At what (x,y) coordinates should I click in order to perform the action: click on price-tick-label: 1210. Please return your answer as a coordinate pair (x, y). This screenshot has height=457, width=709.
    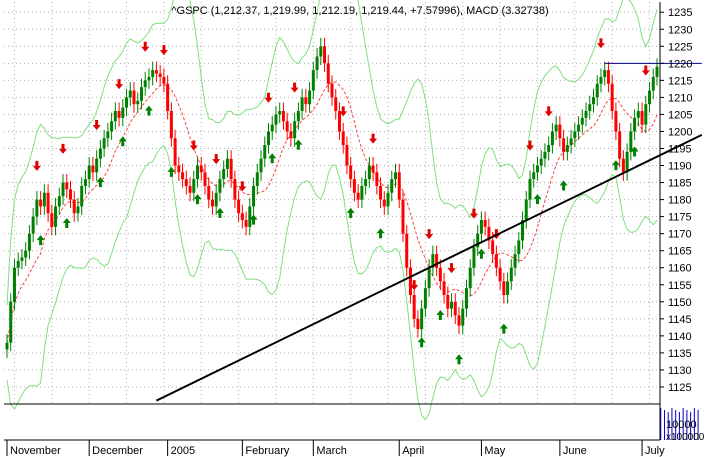
    Looking at the image, I should click on (680, 98).